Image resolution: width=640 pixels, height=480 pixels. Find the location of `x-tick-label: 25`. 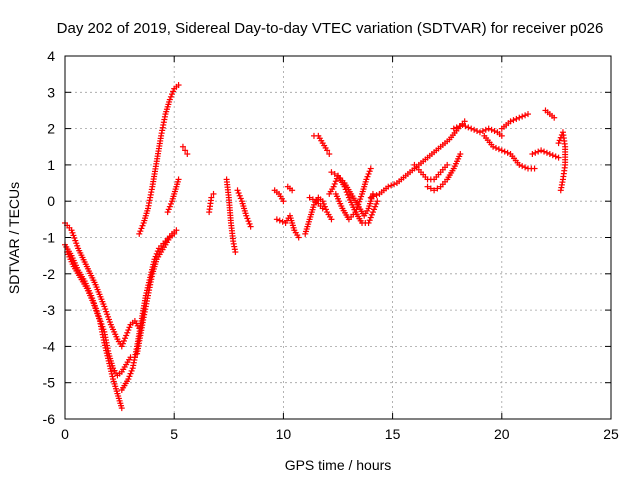

x-tick-label: 25 is located at coordinates (611, 434).